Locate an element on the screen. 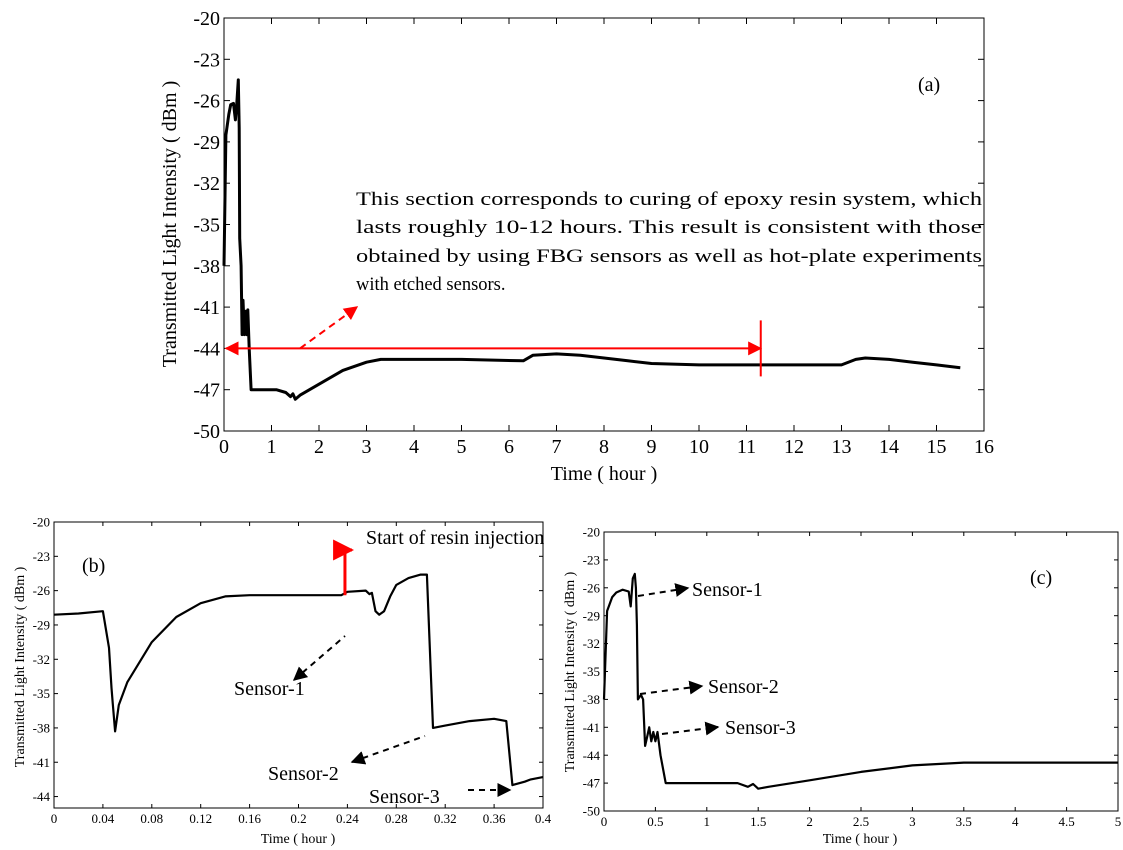  x-tick-label-b-9: 0.36 is located at coordinates (494, 818).